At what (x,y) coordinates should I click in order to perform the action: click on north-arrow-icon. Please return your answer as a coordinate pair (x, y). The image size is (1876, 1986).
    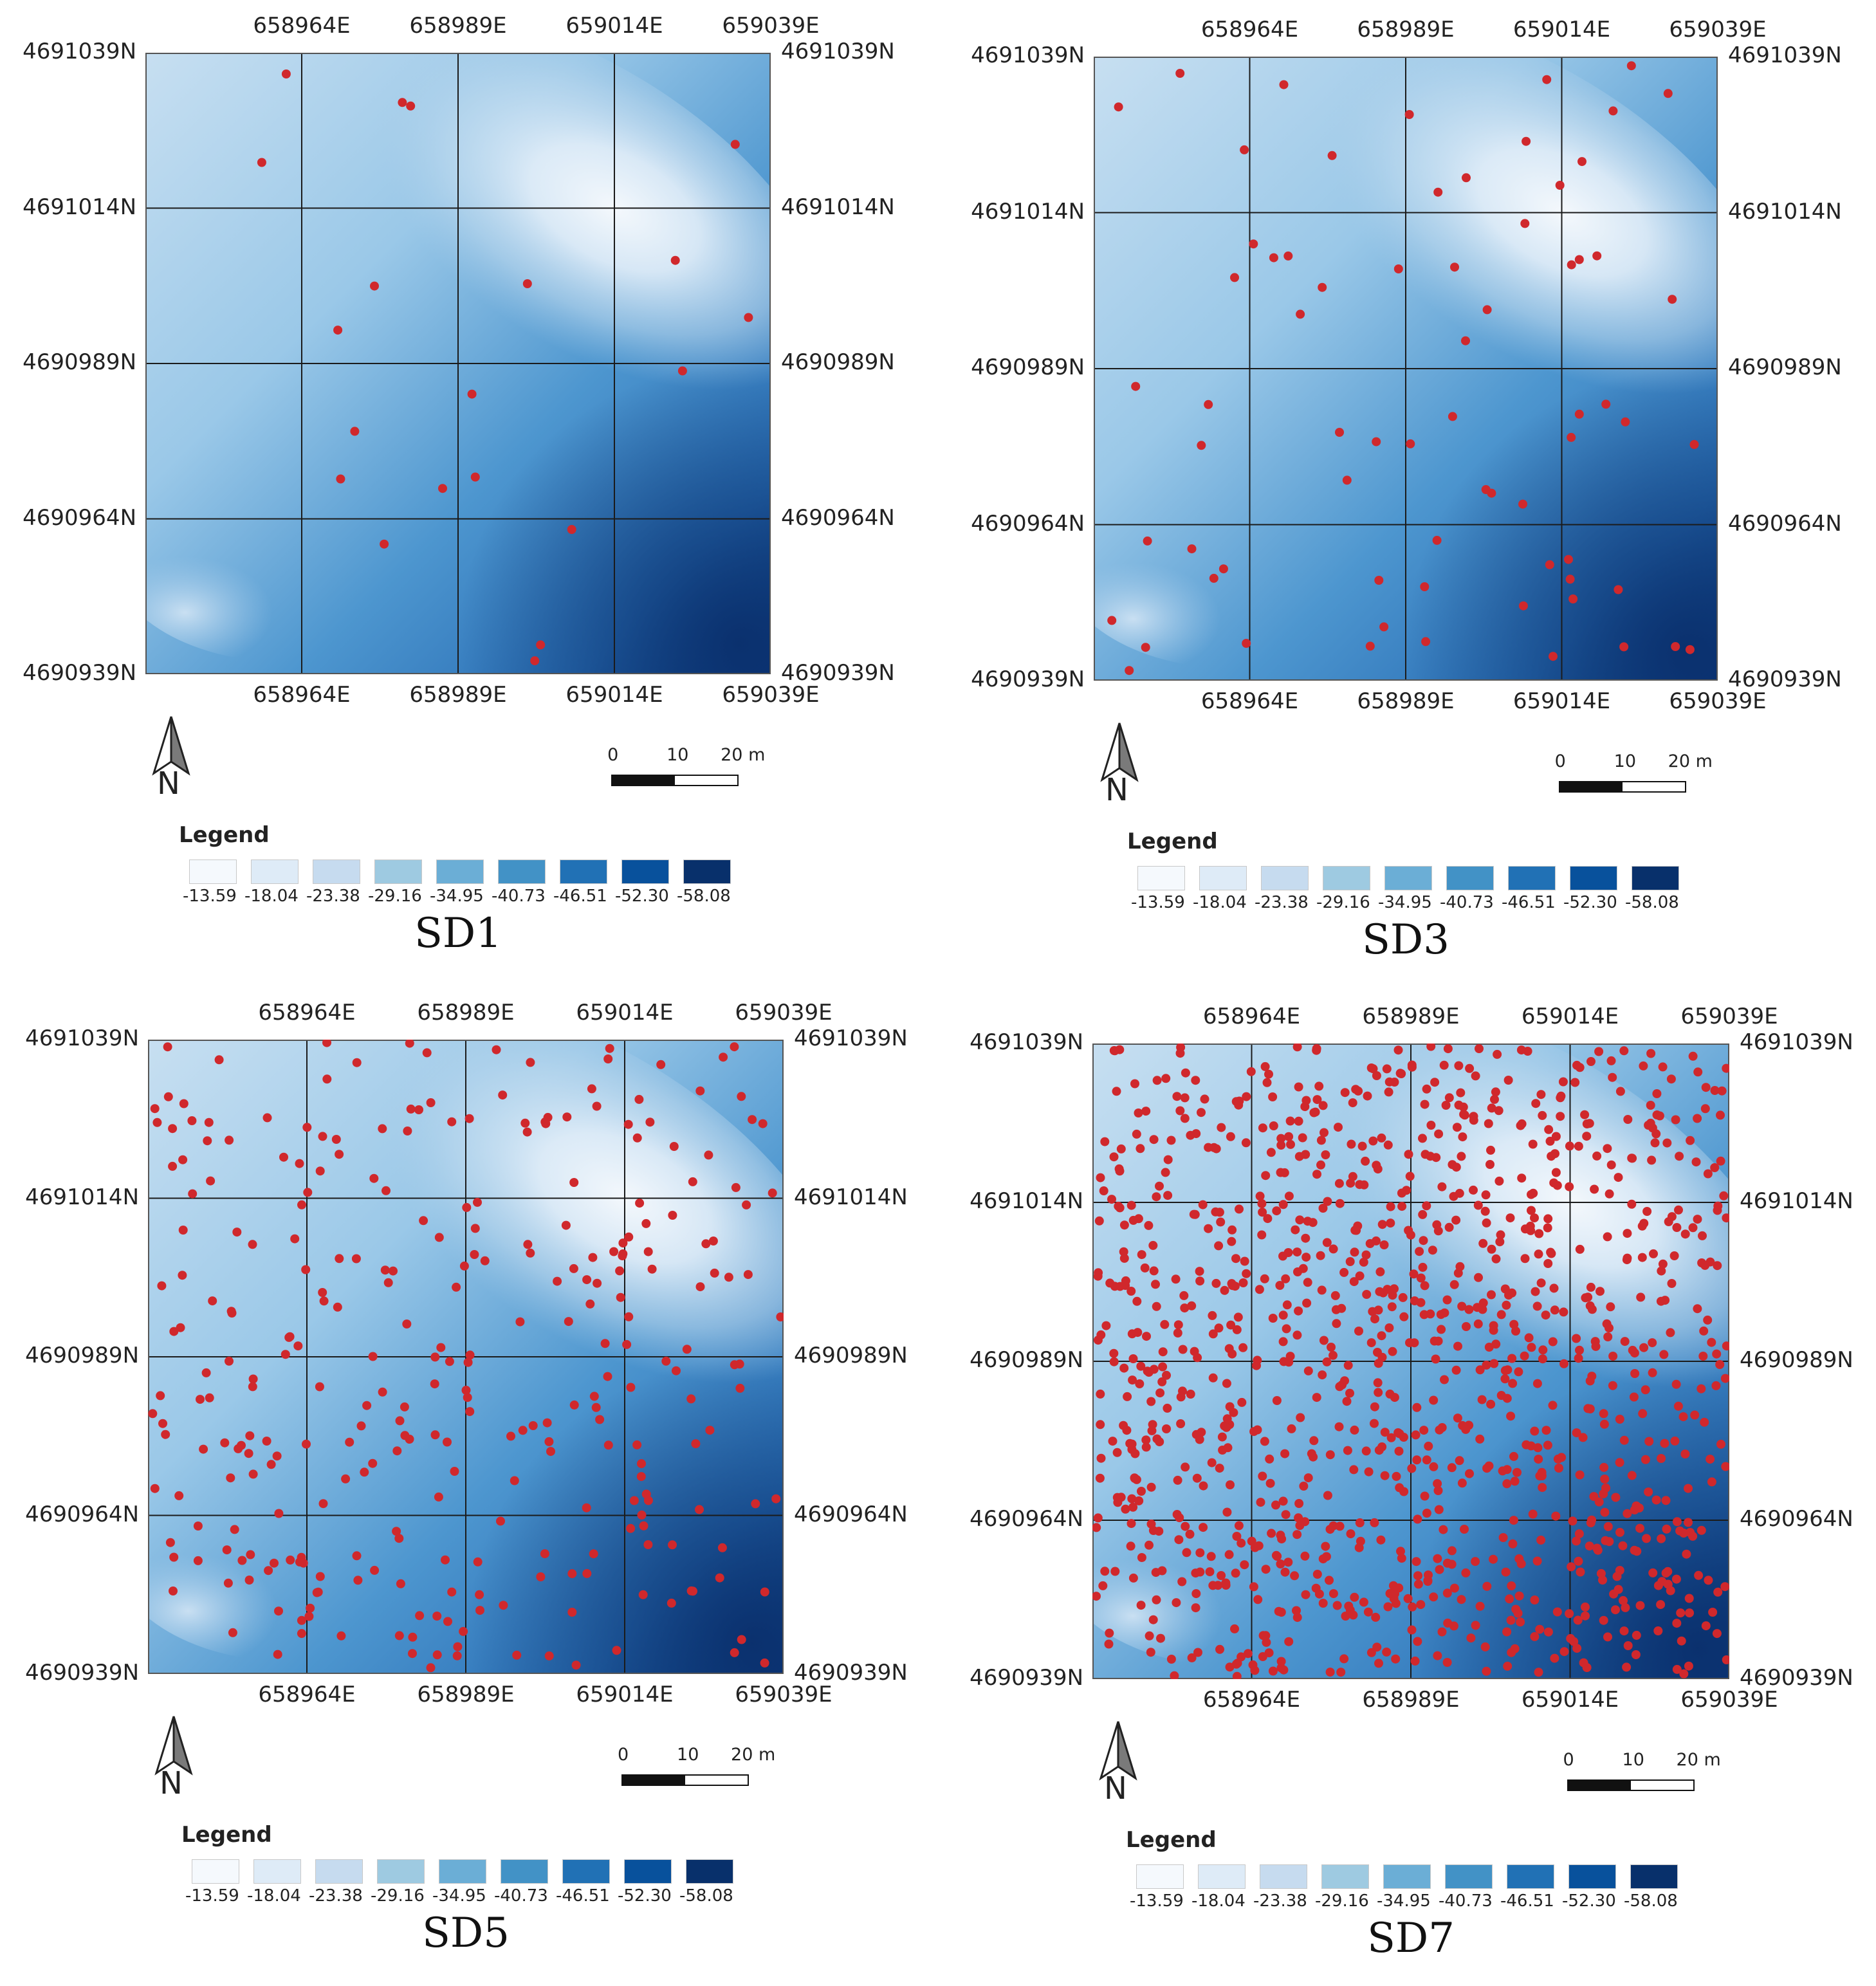
    Looking at the image, I should click on (171, 746).